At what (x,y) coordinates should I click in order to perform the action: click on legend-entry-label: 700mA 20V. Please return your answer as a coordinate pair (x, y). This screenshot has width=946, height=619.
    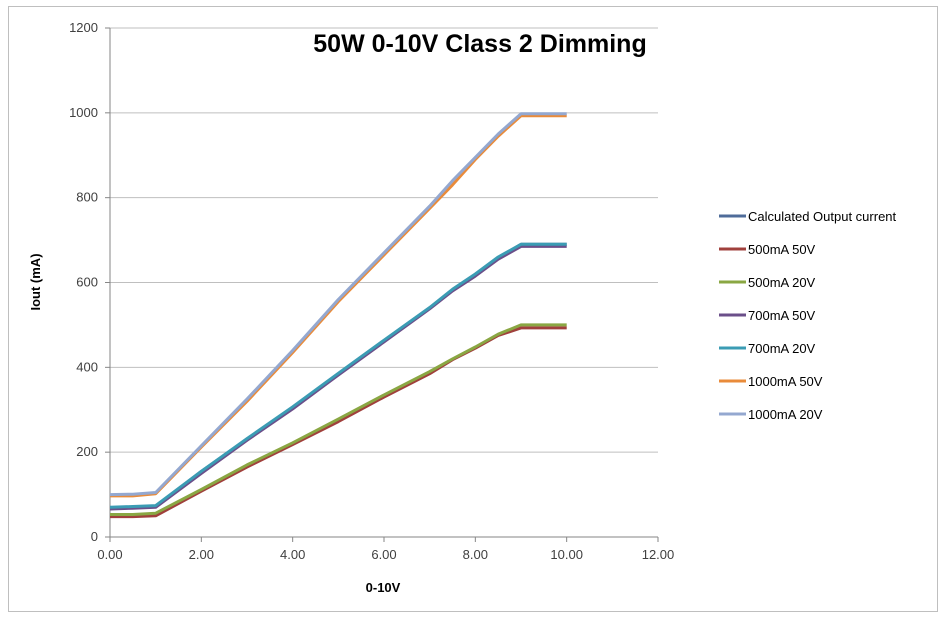
    Looking at the image, I should click on (782, 348).